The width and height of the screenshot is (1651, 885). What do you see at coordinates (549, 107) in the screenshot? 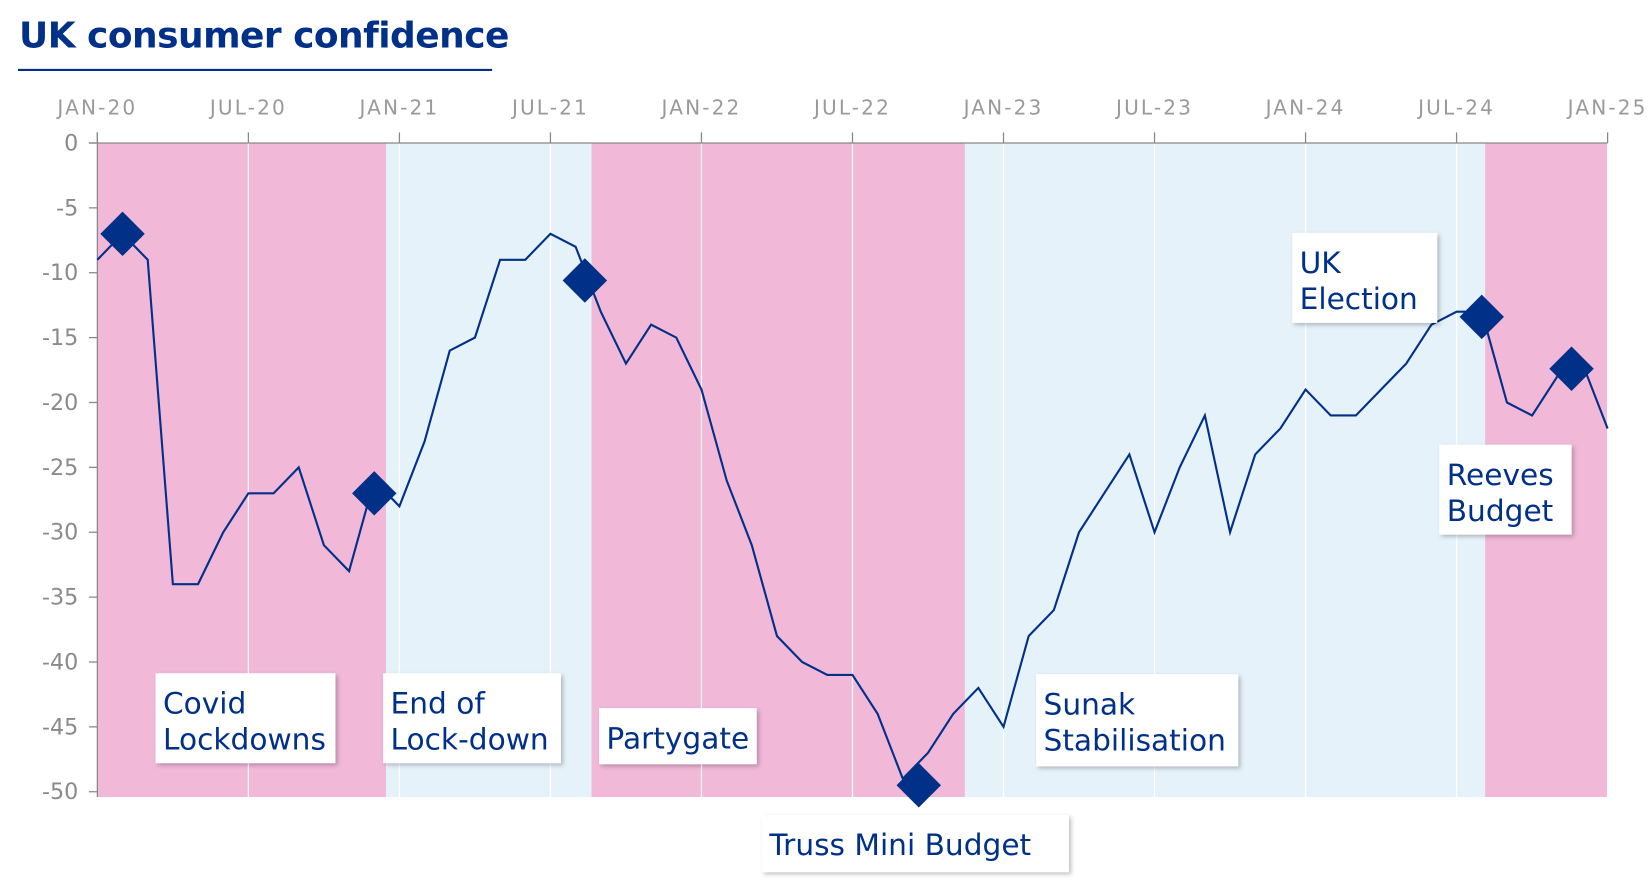
I see `x-tick-label: JUL-21` at bounding box center [549, 107].